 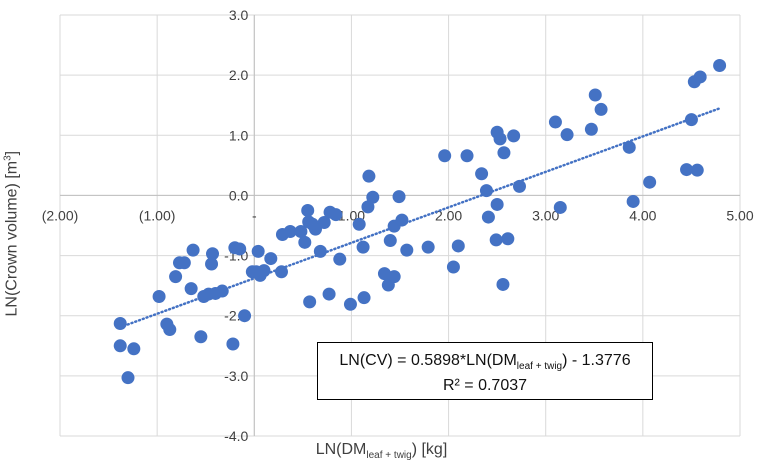 I want to click on x-tick-label: 2.00, so click(x=448, y=215).